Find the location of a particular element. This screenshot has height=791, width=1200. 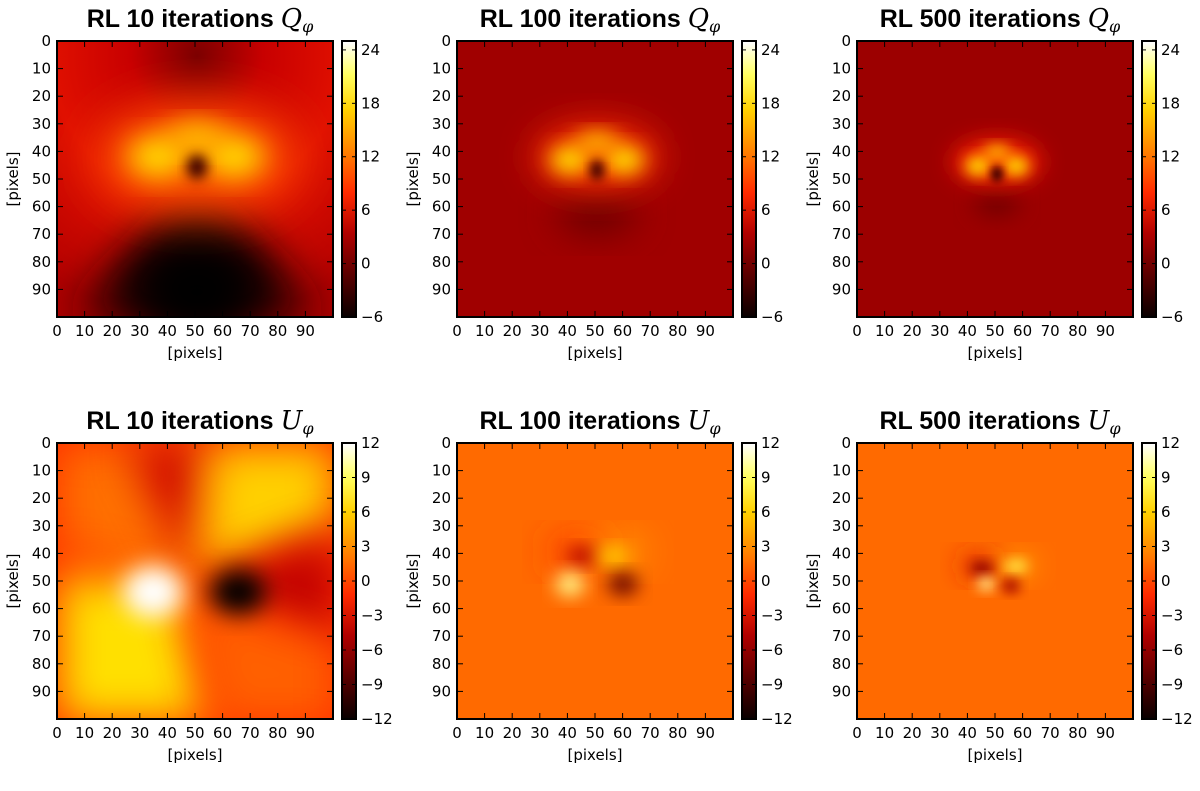

colorbar is located at coordinates (749, 179).